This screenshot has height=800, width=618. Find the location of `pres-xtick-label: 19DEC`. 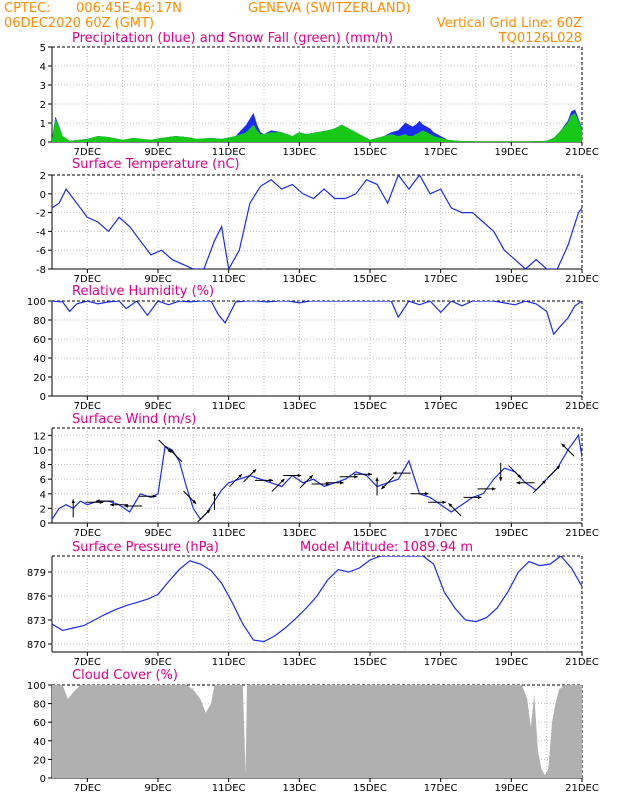

pres-xtick-label: 19DEC is located at coordinates (511, 662).